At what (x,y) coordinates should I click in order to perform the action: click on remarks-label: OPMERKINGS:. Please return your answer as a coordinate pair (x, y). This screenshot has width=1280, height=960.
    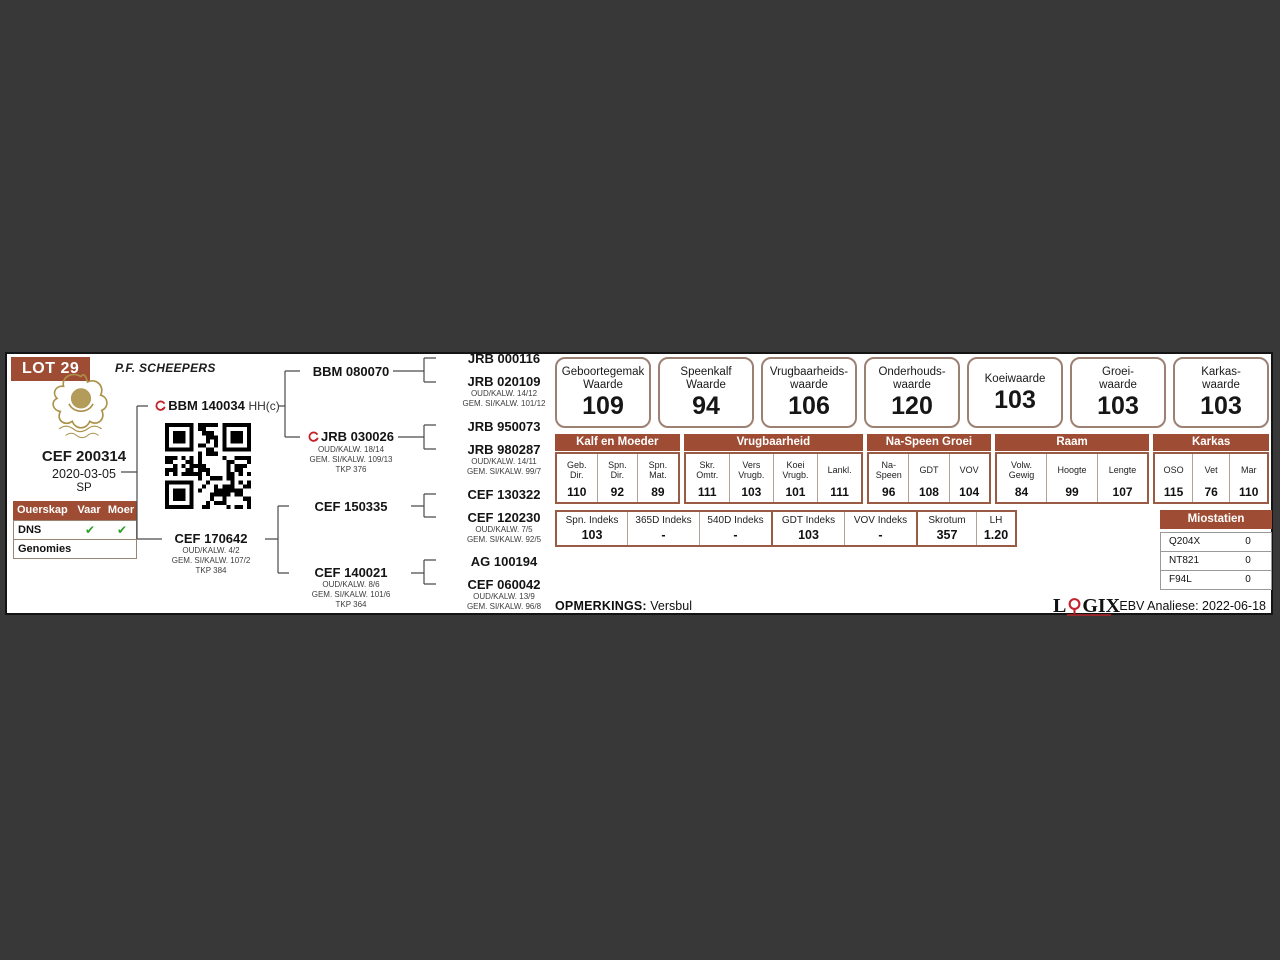
    Looking at the image, I should click on (601, 606).